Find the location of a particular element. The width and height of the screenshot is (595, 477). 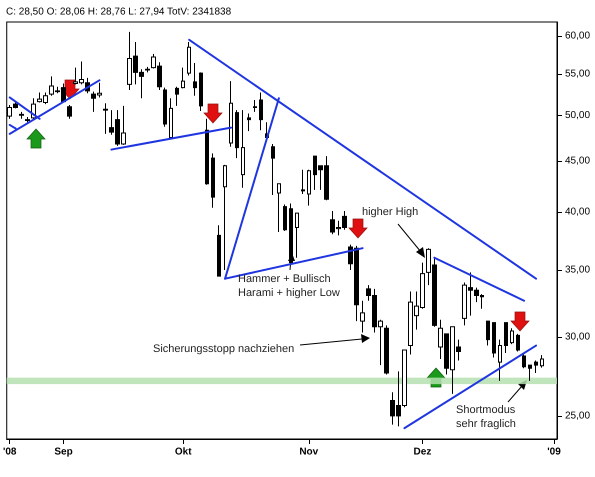

y-tick-label: 35,00 is located at coordinates (577, 270).